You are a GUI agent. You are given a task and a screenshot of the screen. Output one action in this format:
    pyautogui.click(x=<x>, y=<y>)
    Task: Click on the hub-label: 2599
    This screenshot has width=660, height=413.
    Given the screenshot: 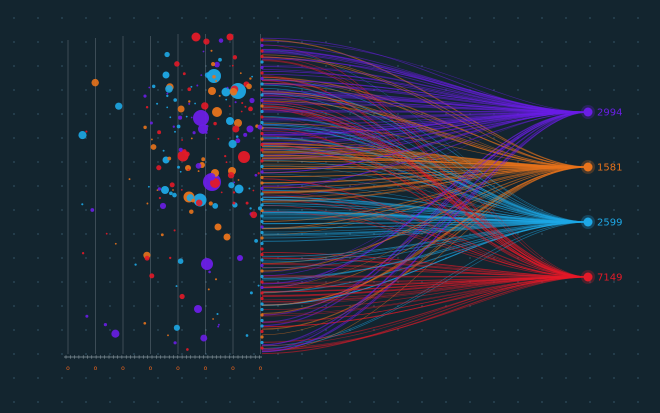 What is the action you would take?
    pyautogui.click(x=609, y=223)
    